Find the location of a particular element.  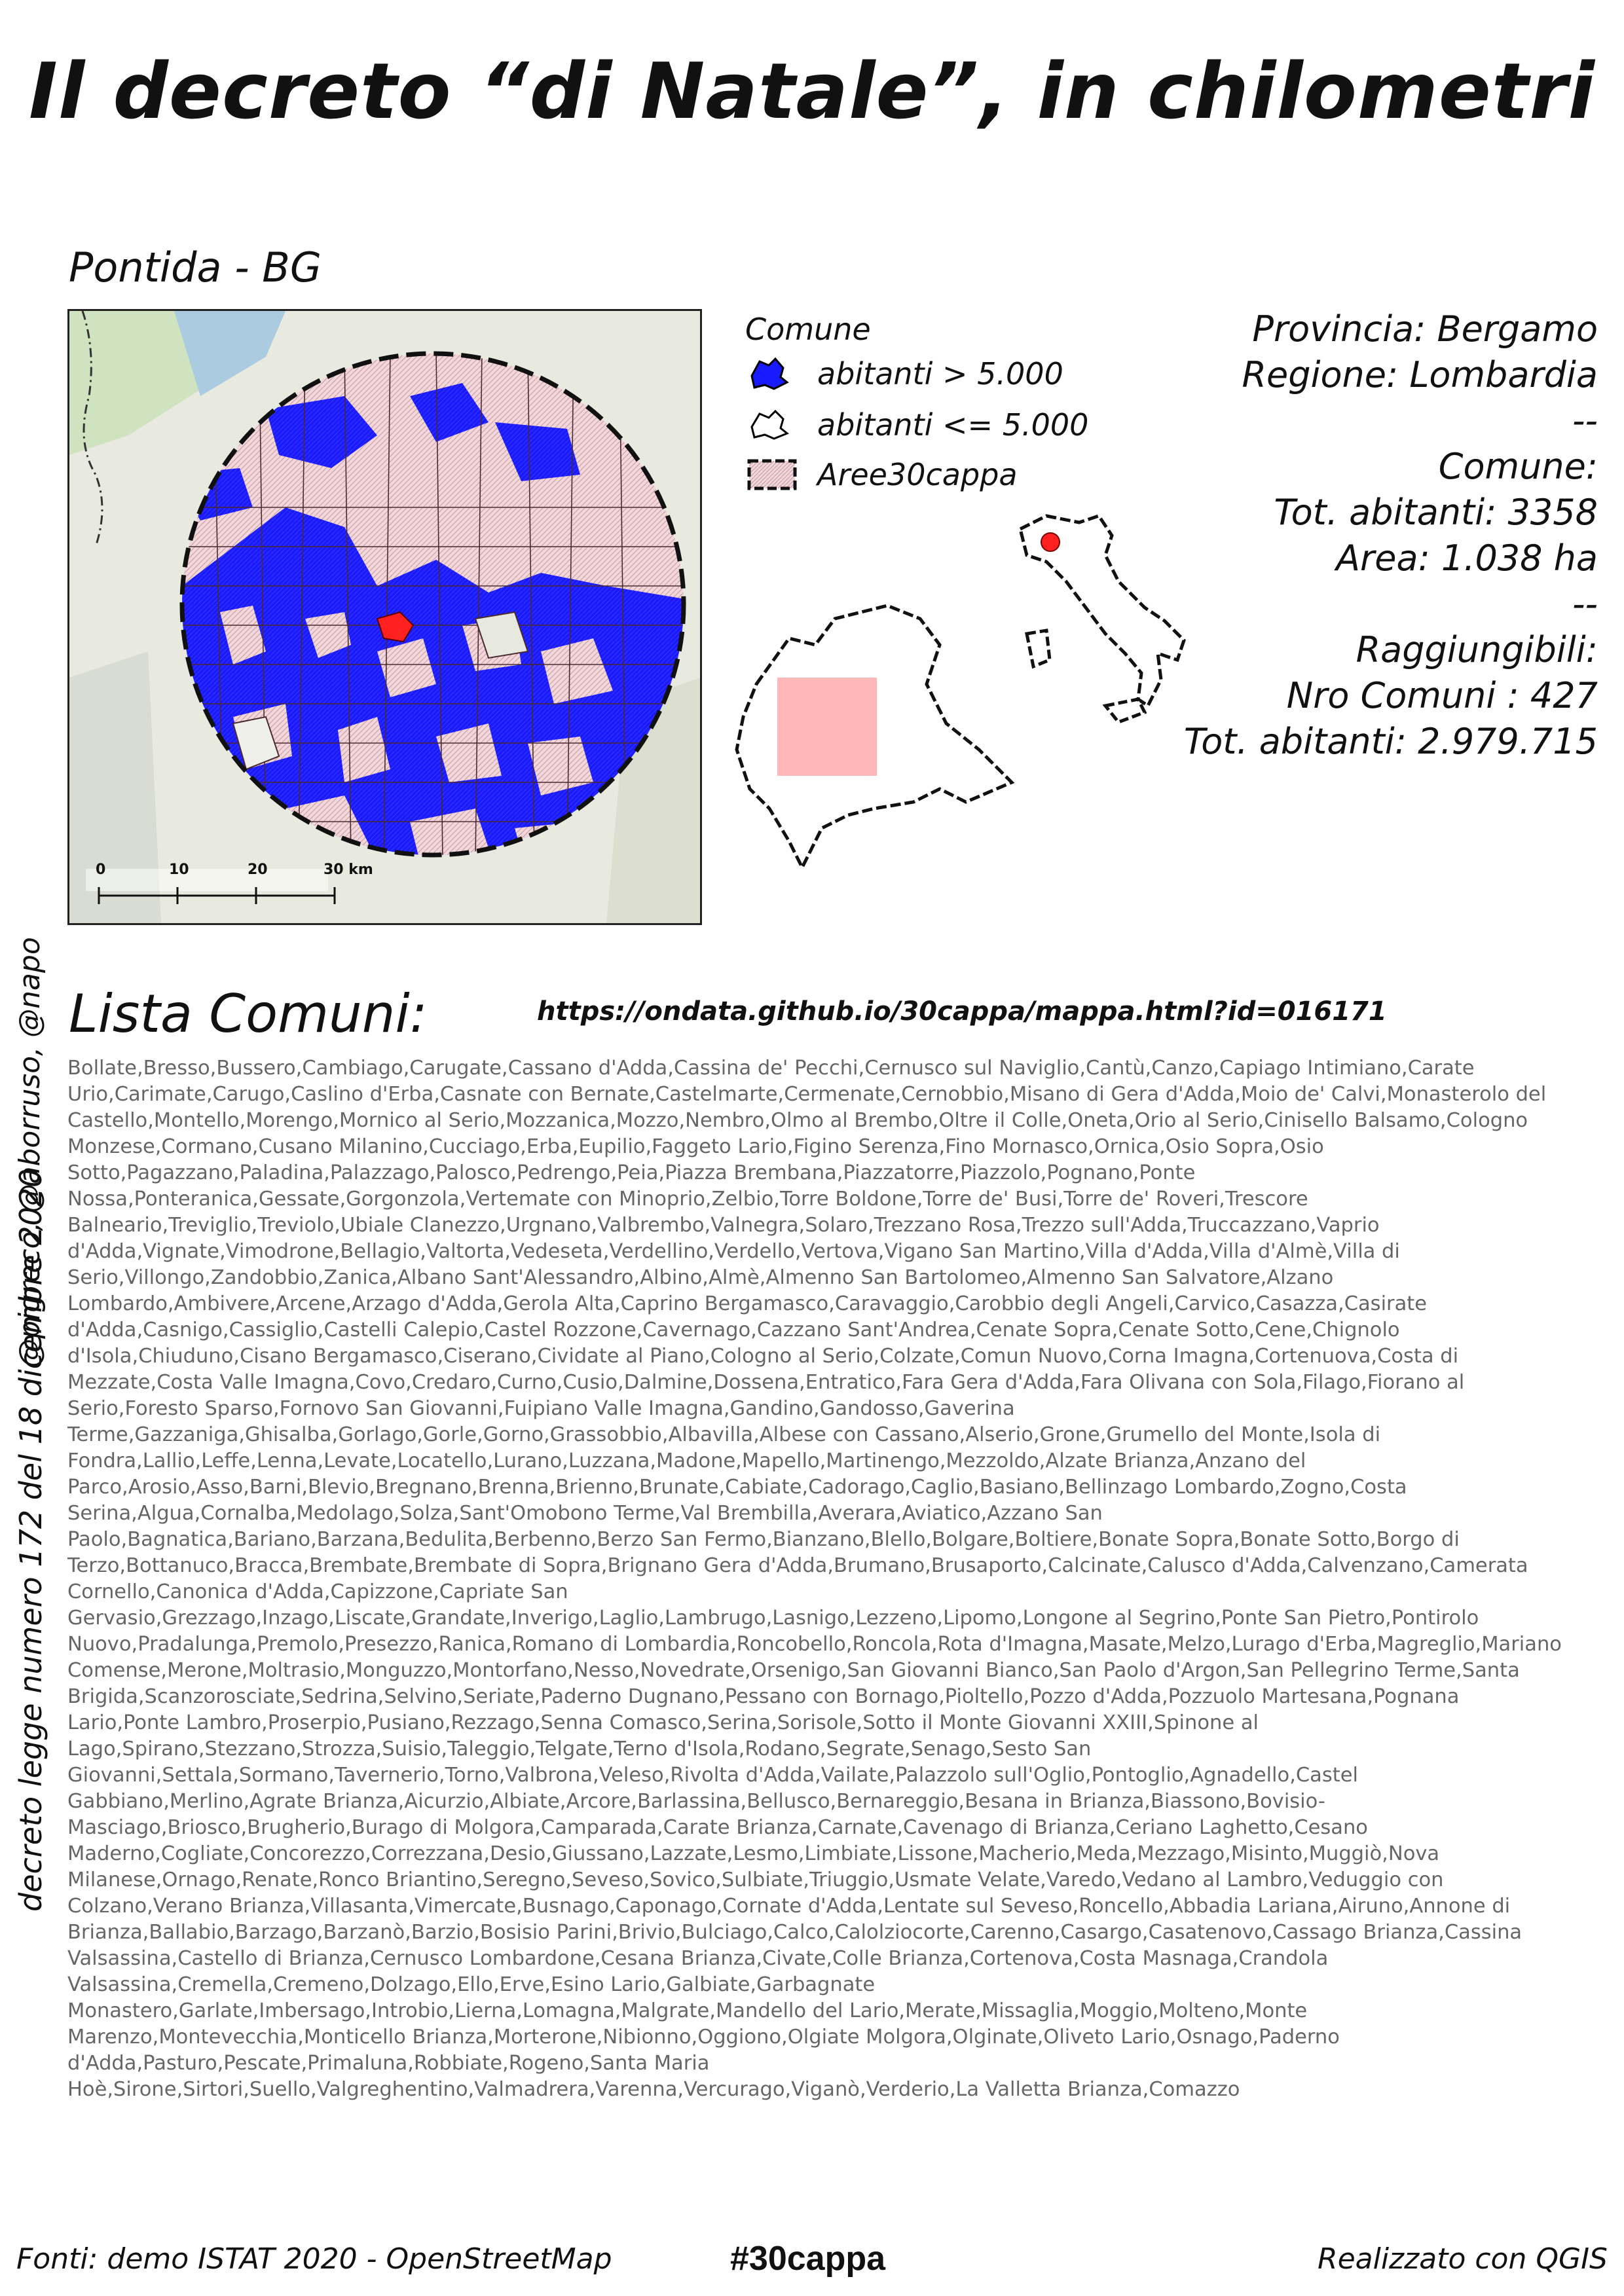

page-title: Il decreto “di Natale”, in chilometri is located at coordinates (812, 91).